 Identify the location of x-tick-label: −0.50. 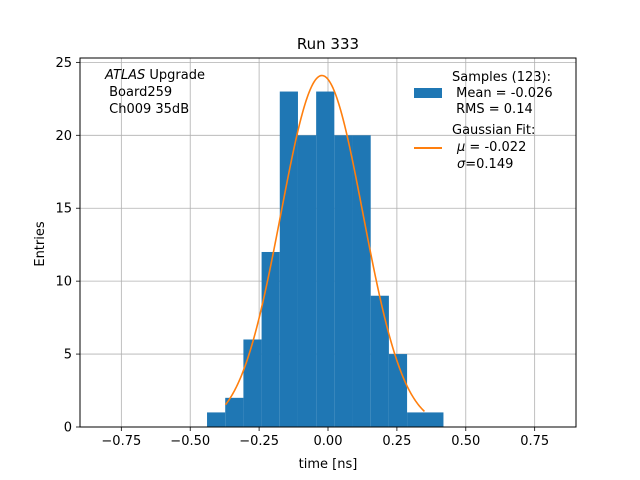
(190, 441).